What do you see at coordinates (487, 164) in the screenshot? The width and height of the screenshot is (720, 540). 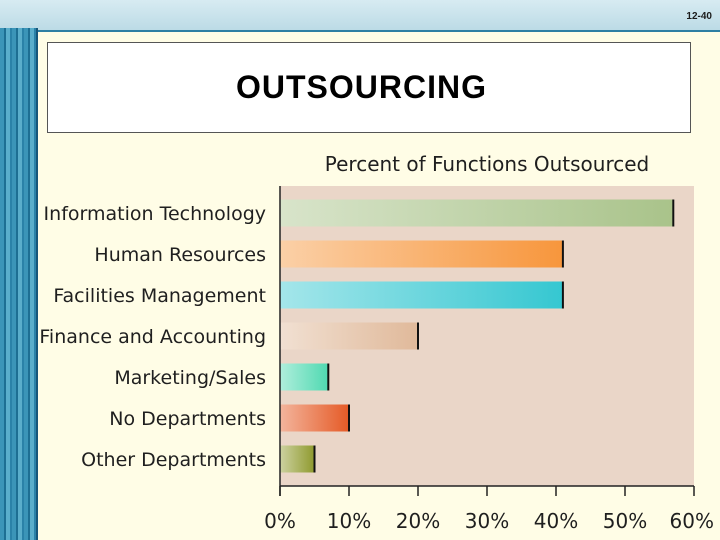 I see `chart-title: Percent of Functions Outsourced` at bounding box center [487, 164].